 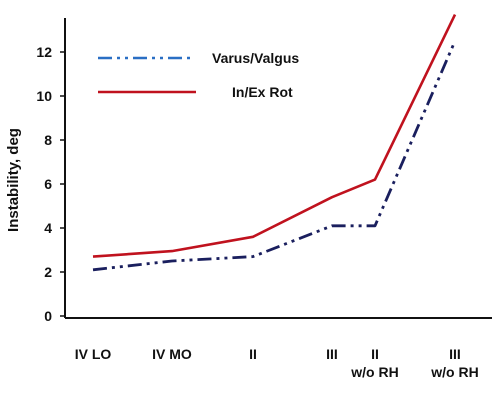 I want to click on x-tick-label: II, so click(x=253, y=354).